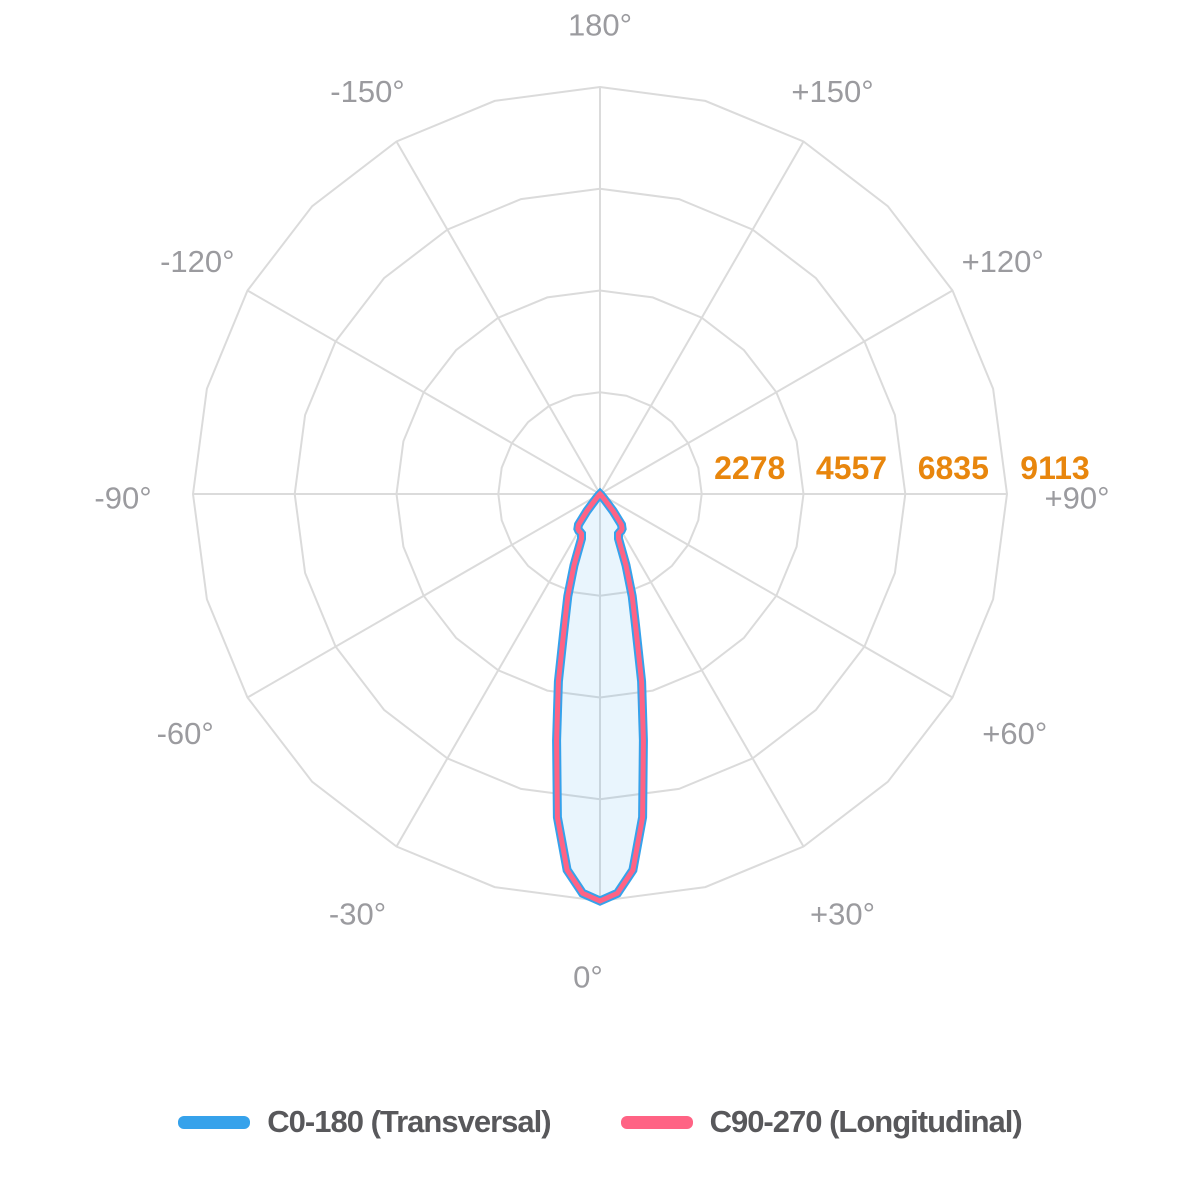  Describe the element at coordinates (866, 1121) in the screenshot. I see `legend-label-c90-270: C90-270 (Longitudinal)` at that location.